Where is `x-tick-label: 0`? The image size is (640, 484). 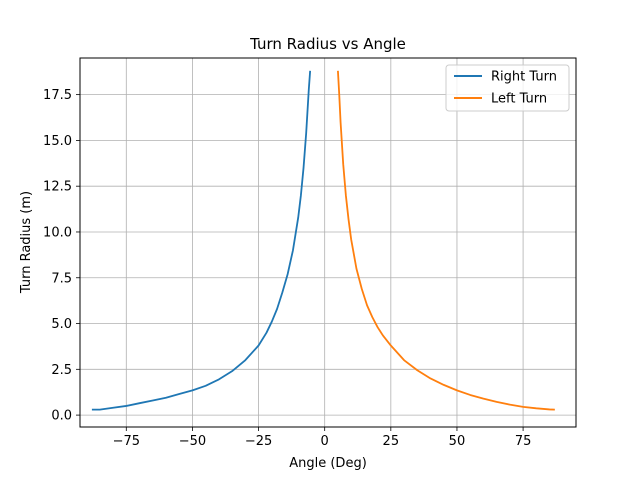
x-tick-label: 0 is located at coordinates (325, 441).